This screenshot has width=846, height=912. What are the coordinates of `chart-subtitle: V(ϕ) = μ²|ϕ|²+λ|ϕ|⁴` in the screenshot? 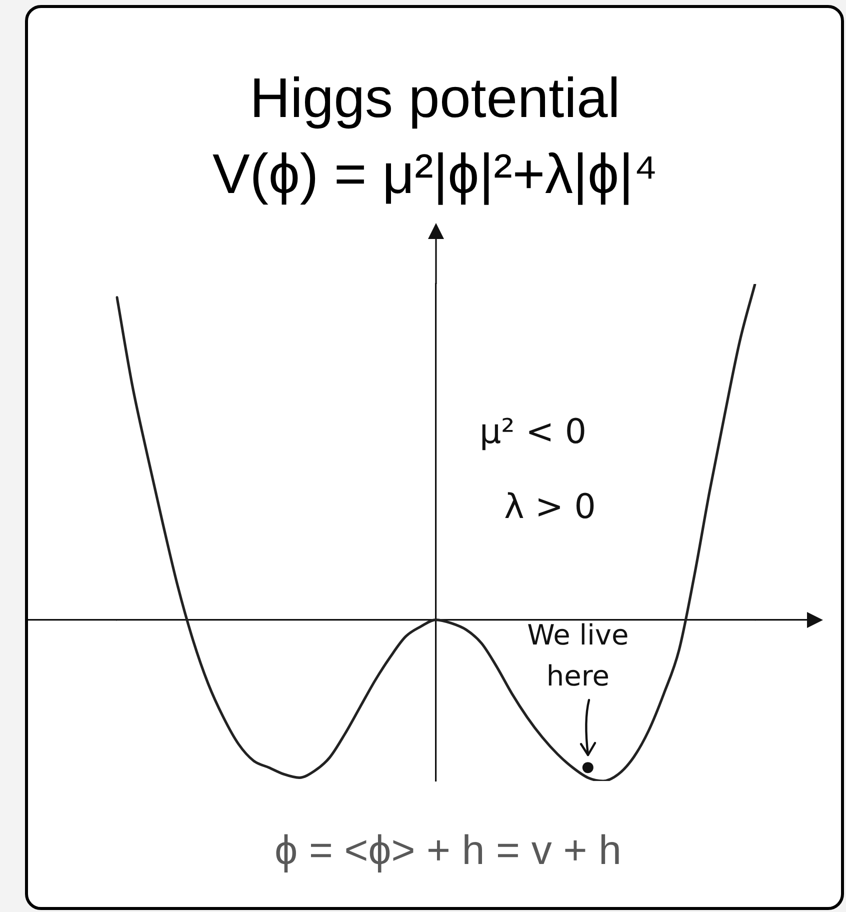 It's located at (435, 173).